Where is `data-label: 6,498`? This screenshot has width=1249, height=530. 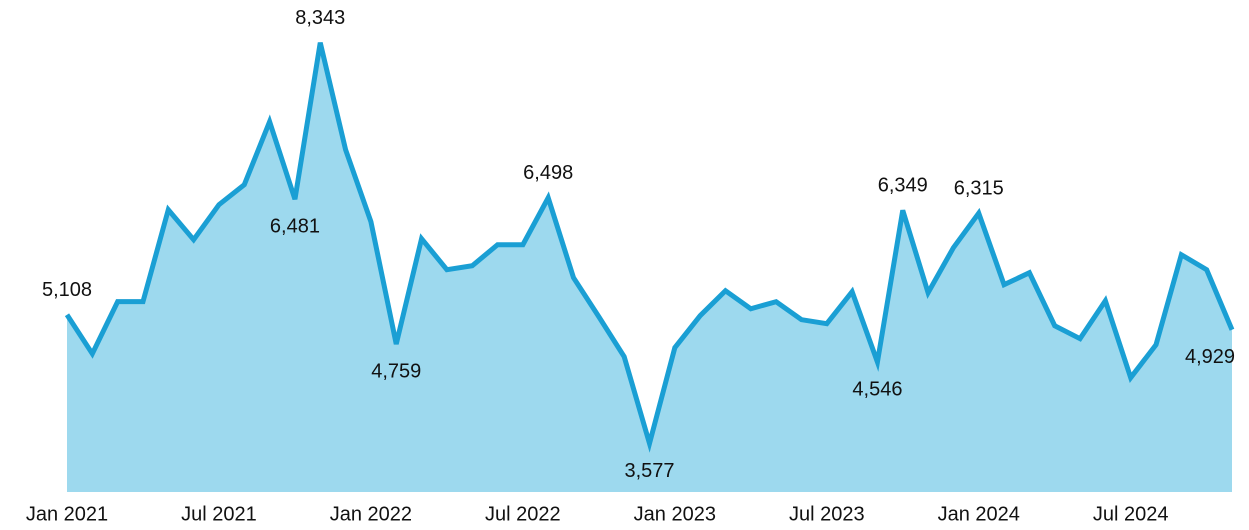
data-label: 6,498 is located at coordinates (548, 173).